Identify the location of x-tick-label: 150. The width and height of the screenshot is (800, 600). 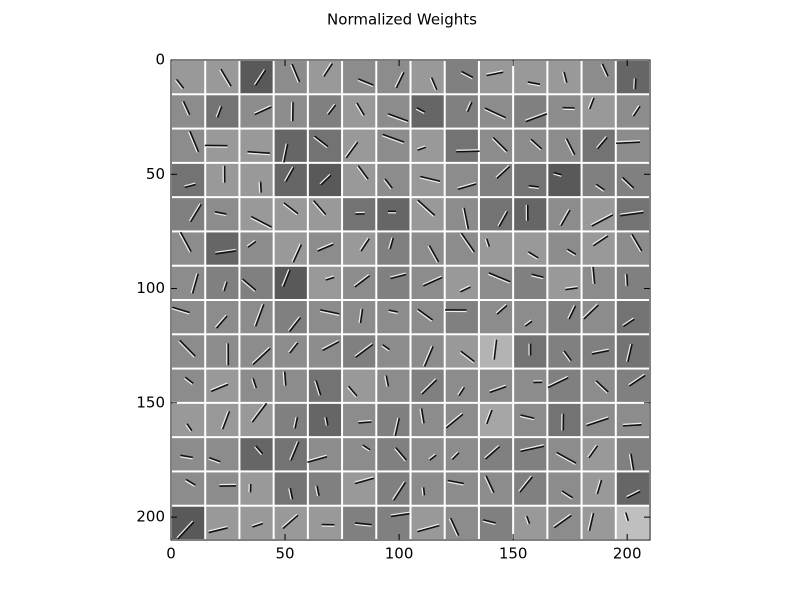
(513, 554).